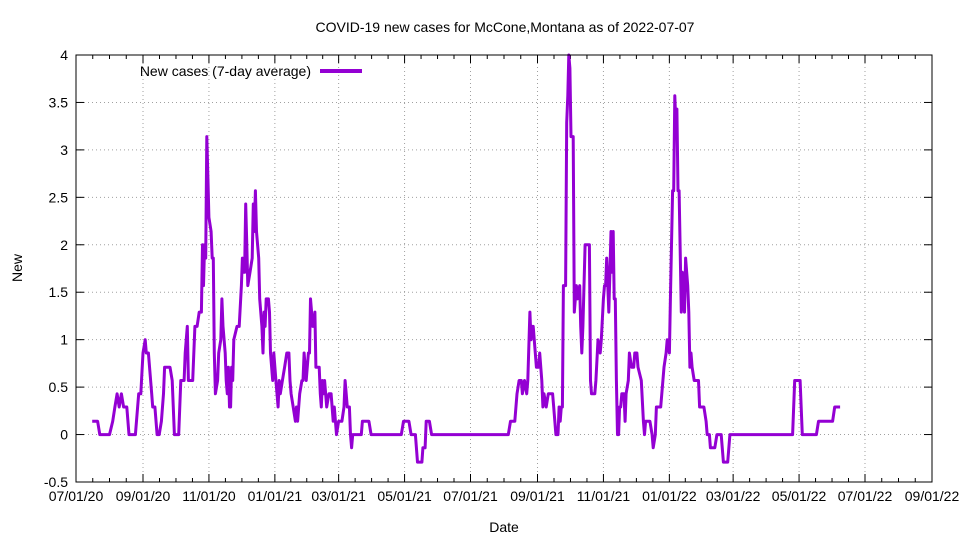  Describe the element at coordinates (504, 527) in the screenshot. I see `x-axis-label: Date` at that location.